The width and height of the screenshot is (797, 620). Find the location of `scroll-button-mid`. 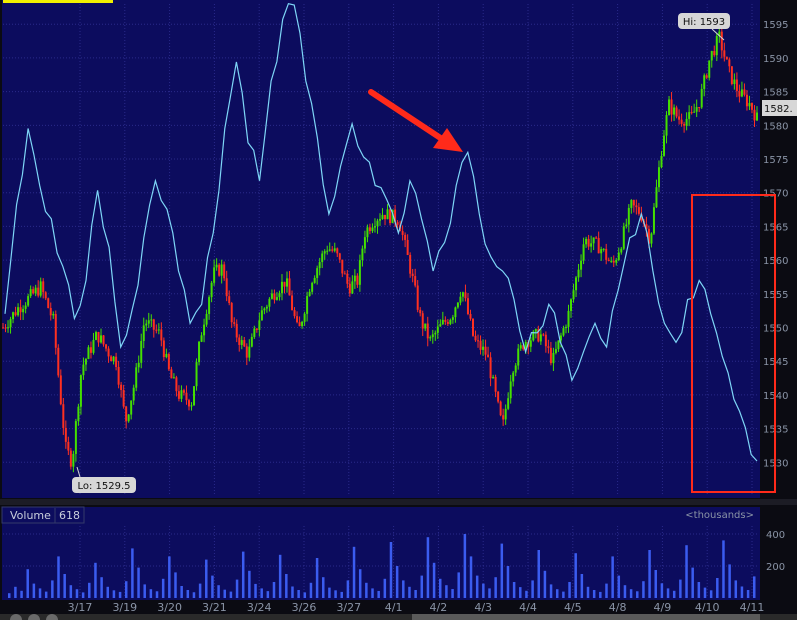

scroll-button-mid is located at coordinates (34, 617).